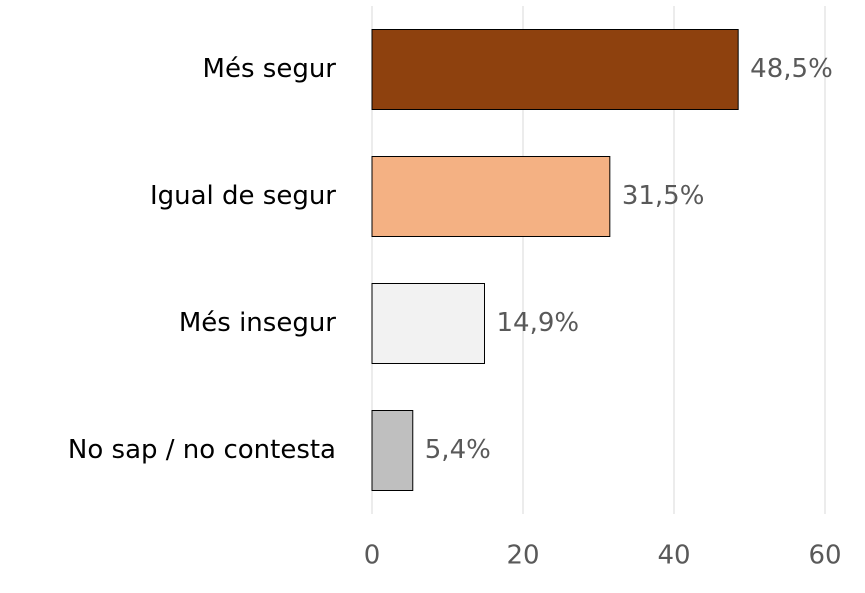 The image size is (865, 593). Describe the element at coordinates (824, 556) in the screenshot. I see `x-tick-label: 60` at that location.